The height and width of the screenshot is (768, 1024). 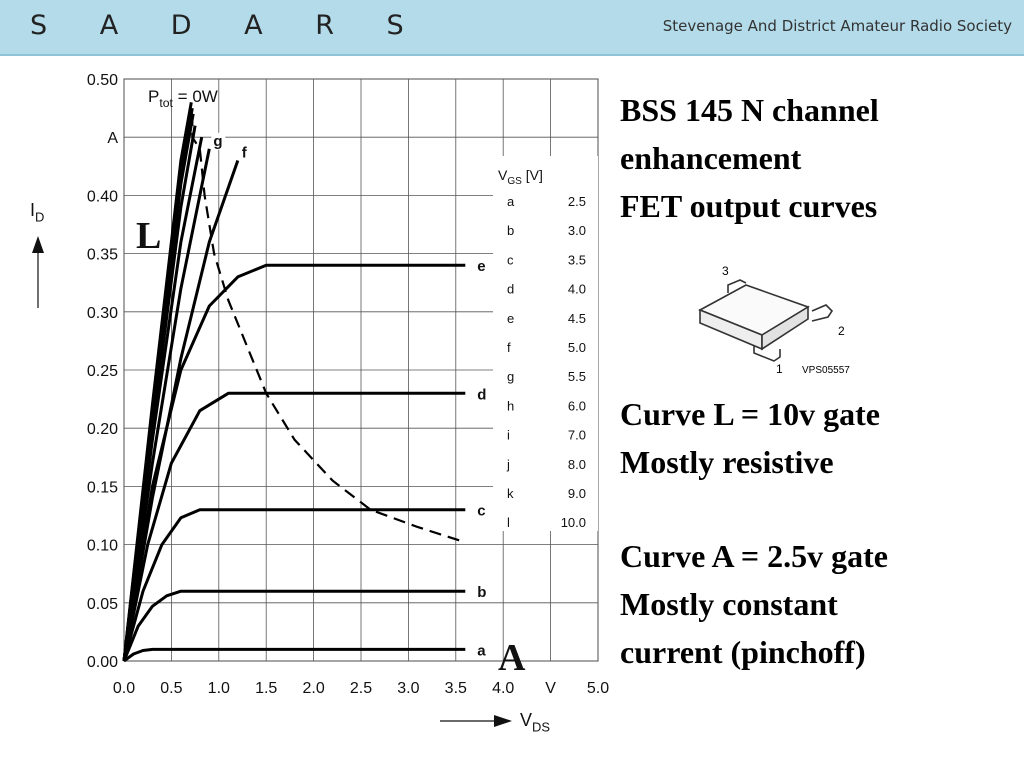 I want to click on y-tick-label: 0.50, so click(x=102, y=80).